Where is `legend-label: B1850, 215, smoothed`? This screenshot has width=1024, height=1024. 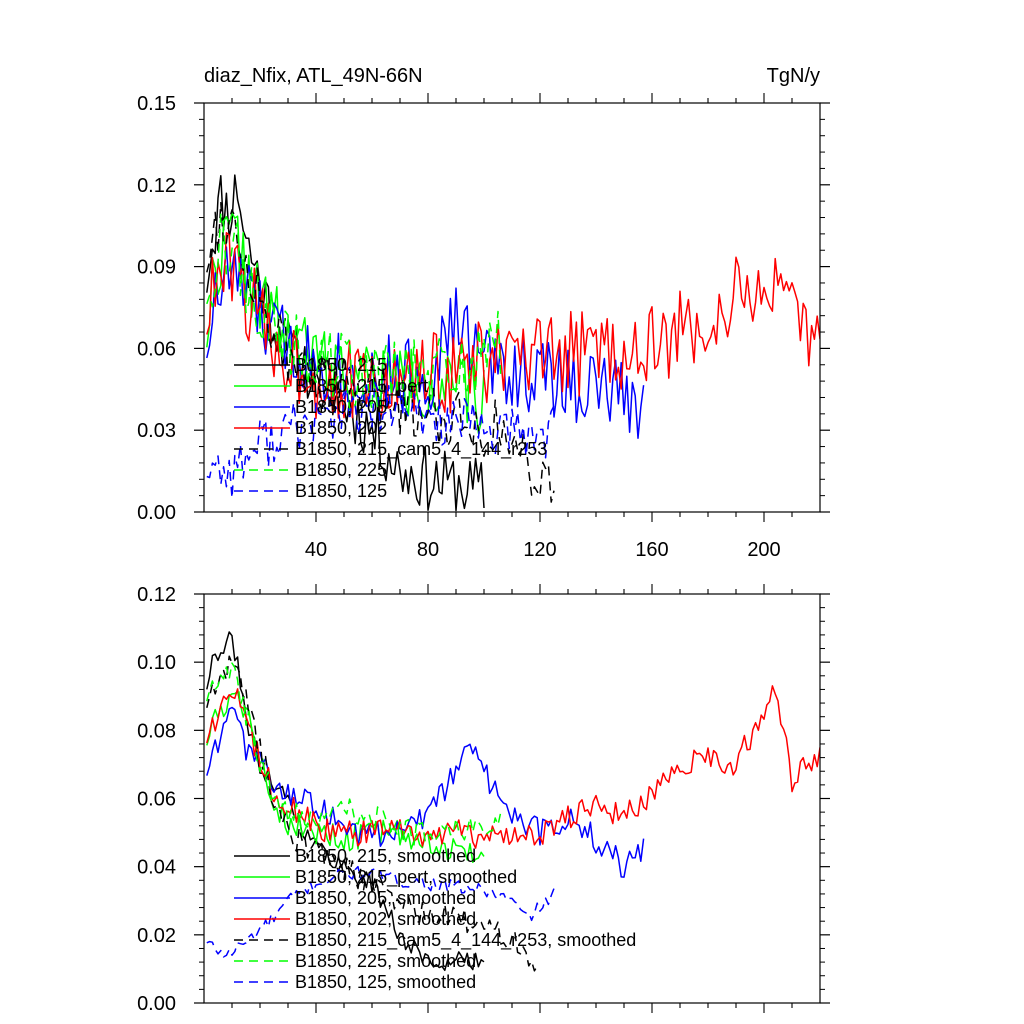
legend-label: B1850, 215, smoothed is located at coordinates (385, 856).